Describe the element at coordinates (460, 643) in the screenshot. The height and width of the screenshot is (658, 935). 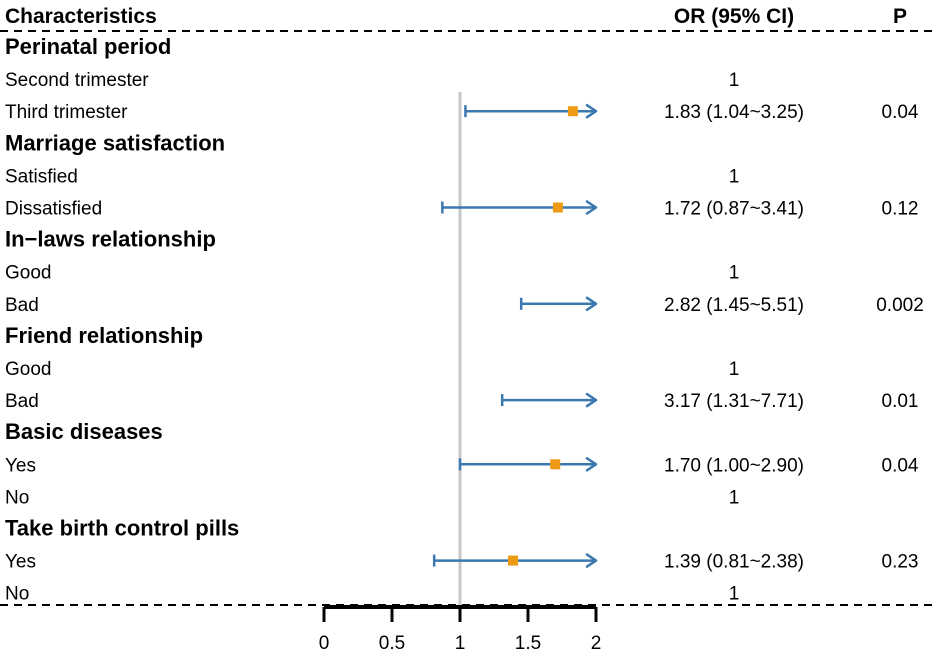
I see `x-tick-label: 1` at that location.